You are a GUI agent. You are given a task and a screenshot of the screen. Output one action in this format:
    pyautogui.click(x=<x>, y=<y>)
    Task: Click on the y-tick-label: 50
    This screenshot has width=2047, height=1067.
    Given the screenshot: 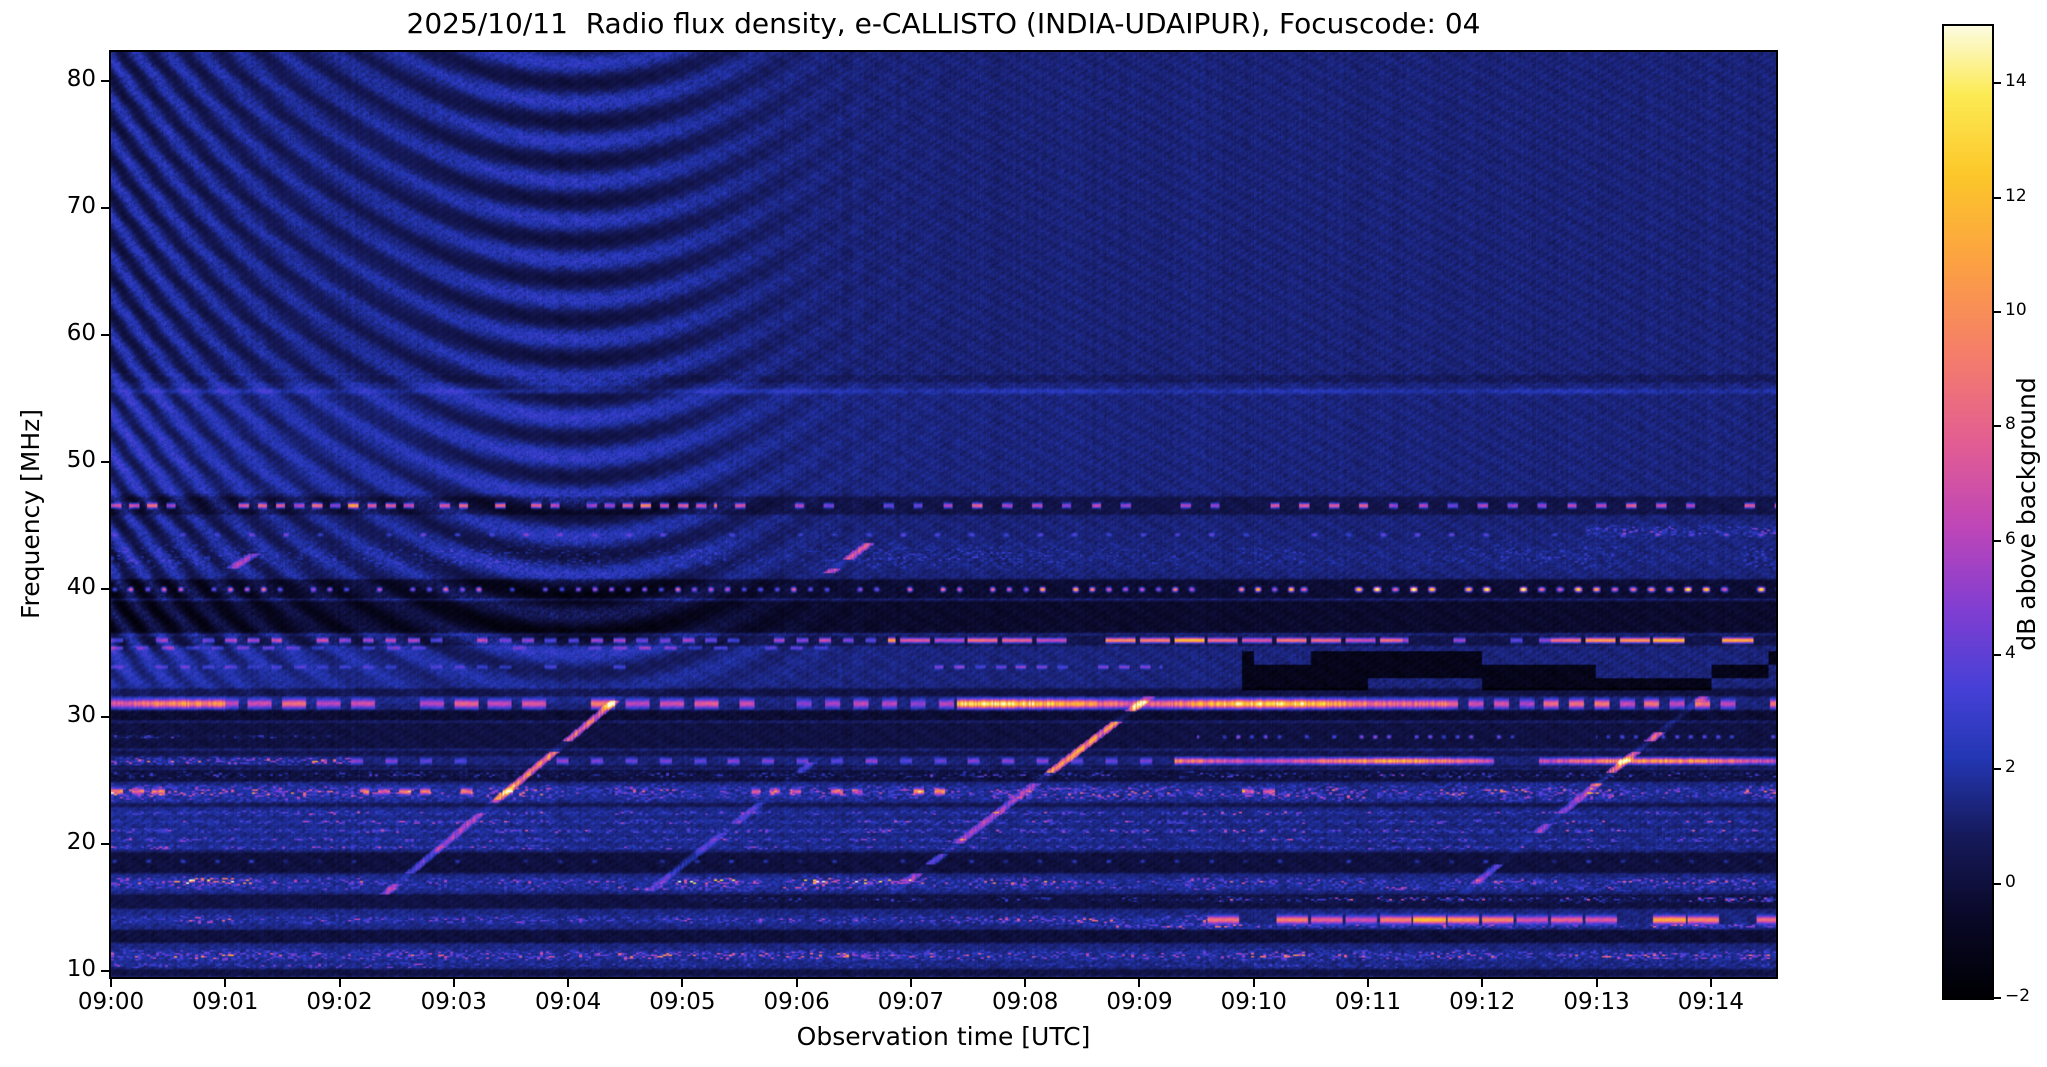 What is the action you would take?
    pyautogui.click(x=81, y=460)
    